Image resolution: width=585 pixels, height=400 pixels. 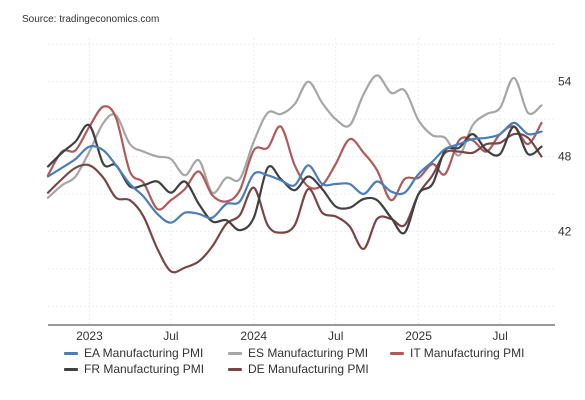 What do you see at coordinates (71, 353) in the screenshot?
I see `legend-swatch-ea` at bounding box center [71, 353].